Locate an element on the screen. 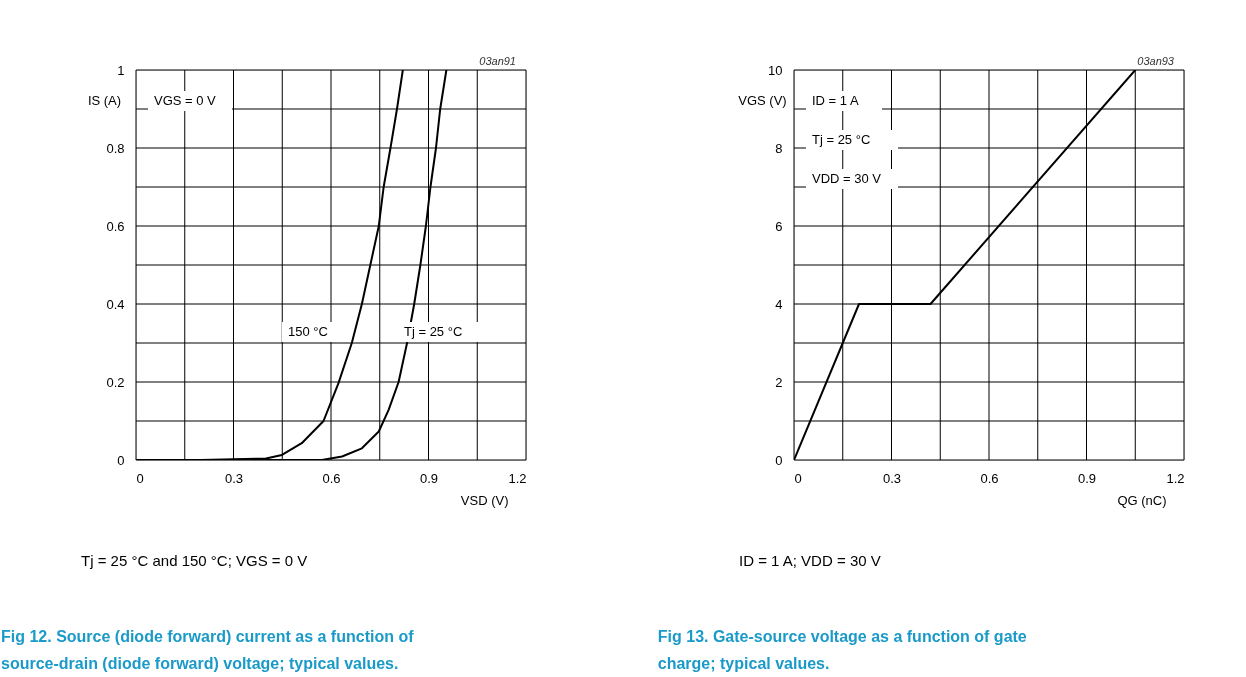 Image resolution: width=1246 pixels, height=677 pixels. annotation: 150 °C is located at coordinates (308, 331).